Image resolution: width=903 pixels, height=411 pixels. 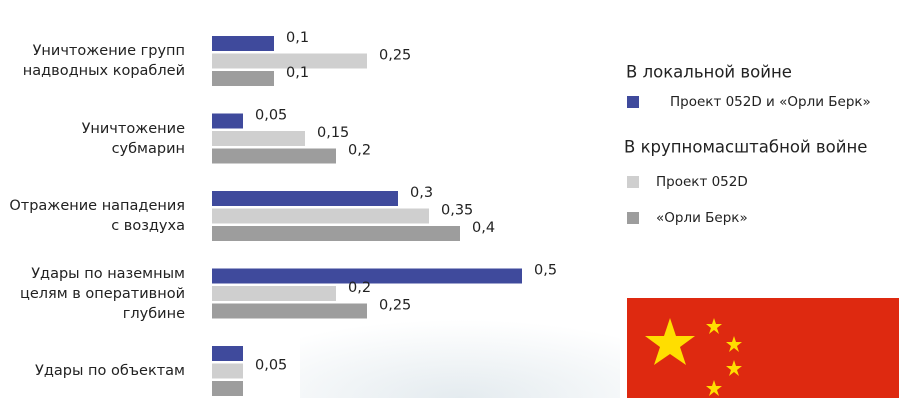 What do you see at coordinates (97, 216) in the screenshot?
I see `category-label: Отражение нападения с воздуха` at bounding box center [97, 216].